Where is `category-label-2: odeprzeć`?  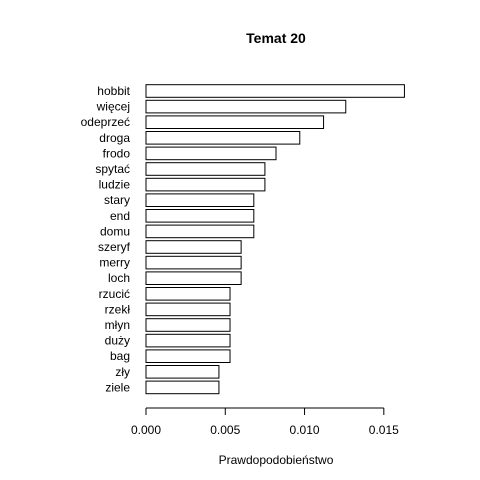
category-label-2: odeprzeć is located at coordinates (105, 122).